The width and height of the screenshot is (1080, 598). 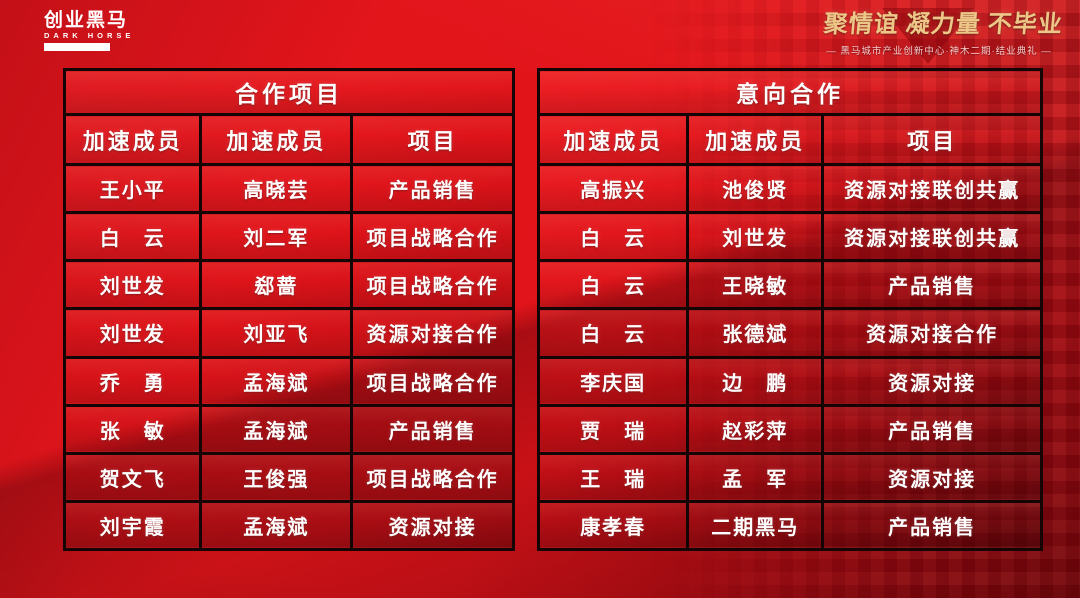 I want to click on table-row: 贾 瑞赵彩萍 产品销售, so click(x=789, y=429).